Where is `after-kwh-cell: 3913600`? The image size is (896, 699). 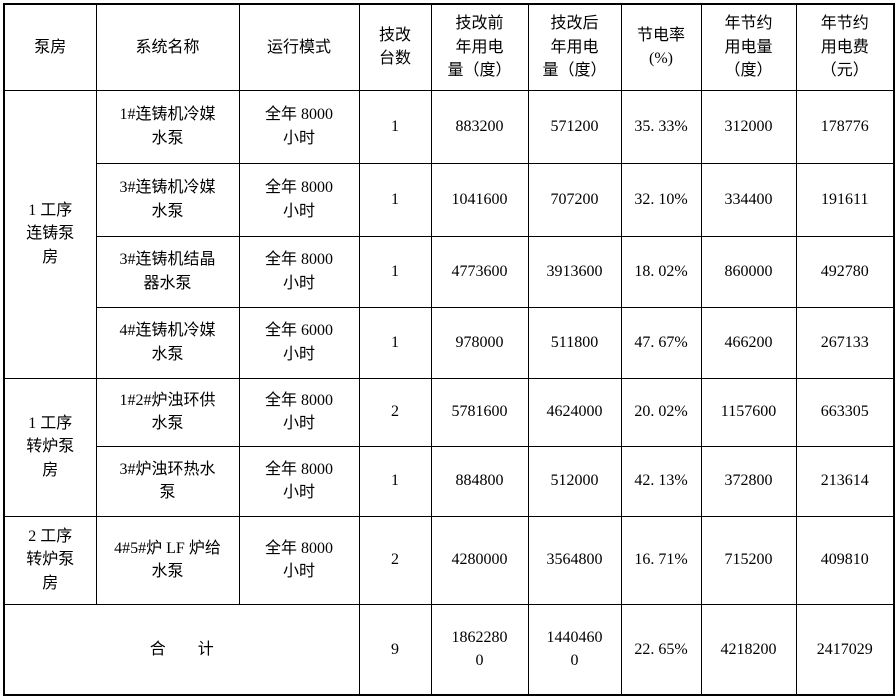
after-kwh-cell: 3913600 is located at coordinates (574, 271).